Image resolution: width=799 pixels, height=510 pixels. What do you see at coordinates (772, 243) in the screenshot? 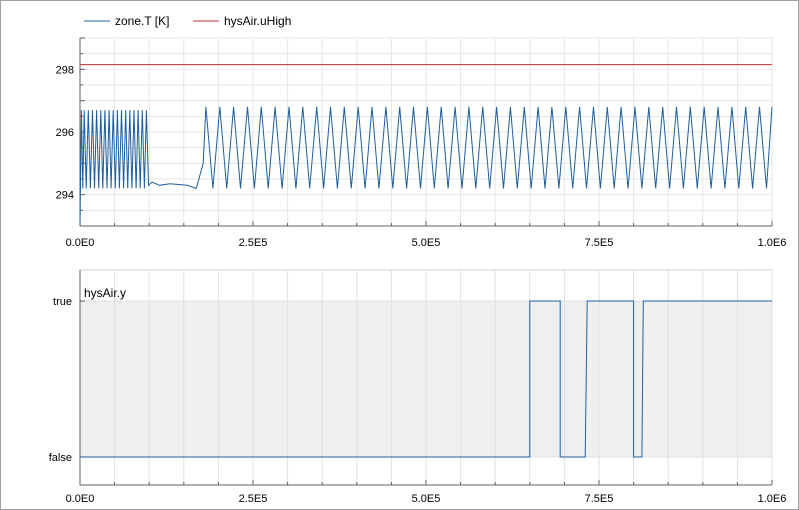
I see `top-x-tick-label: 1.0E6` at bounding box center [772, 243].